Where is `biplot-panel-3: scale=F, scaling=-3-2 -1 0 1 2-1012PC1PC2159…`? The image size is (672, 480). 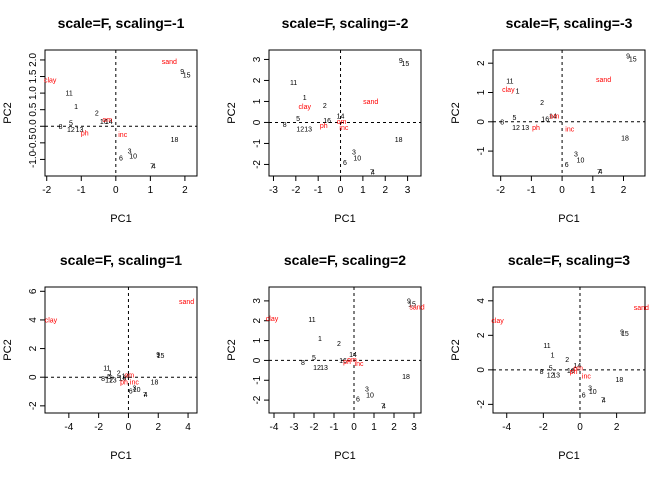 biplot-panel-3: scale=F, scaling=-3-2 -1 0 1 2-1012PC1PC2159… is located at coordinates (548, 120).